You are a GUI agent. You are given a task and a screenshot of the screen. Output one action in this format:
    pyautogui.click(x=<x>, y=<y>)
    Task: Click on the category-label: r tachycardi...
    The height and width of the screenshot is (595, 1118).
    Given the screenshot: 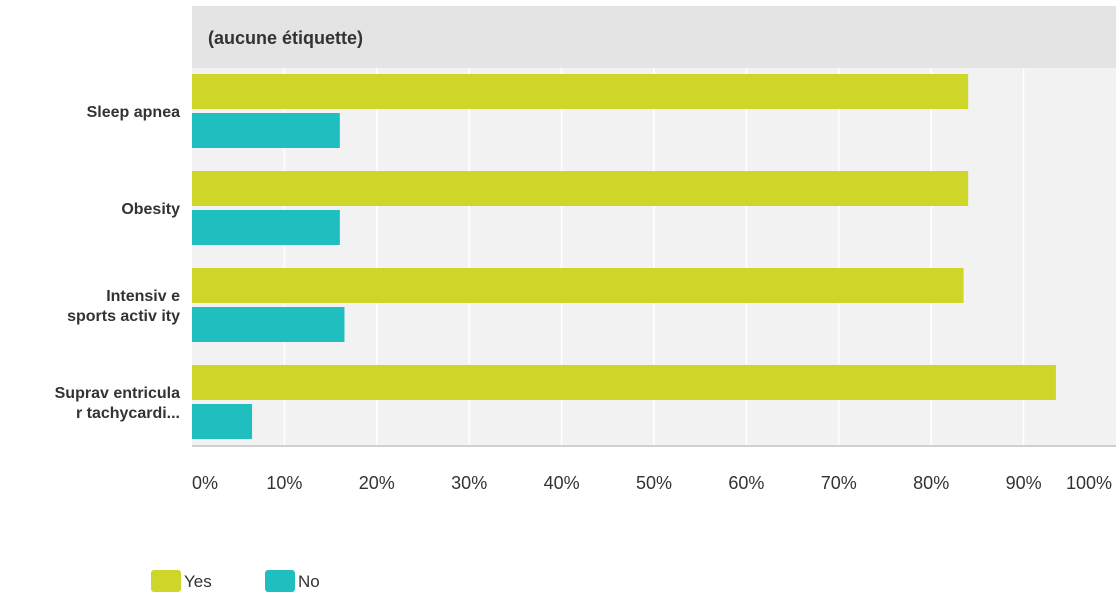 What is the action you would take?
    pyautogui.click(x=128, y=413)
    